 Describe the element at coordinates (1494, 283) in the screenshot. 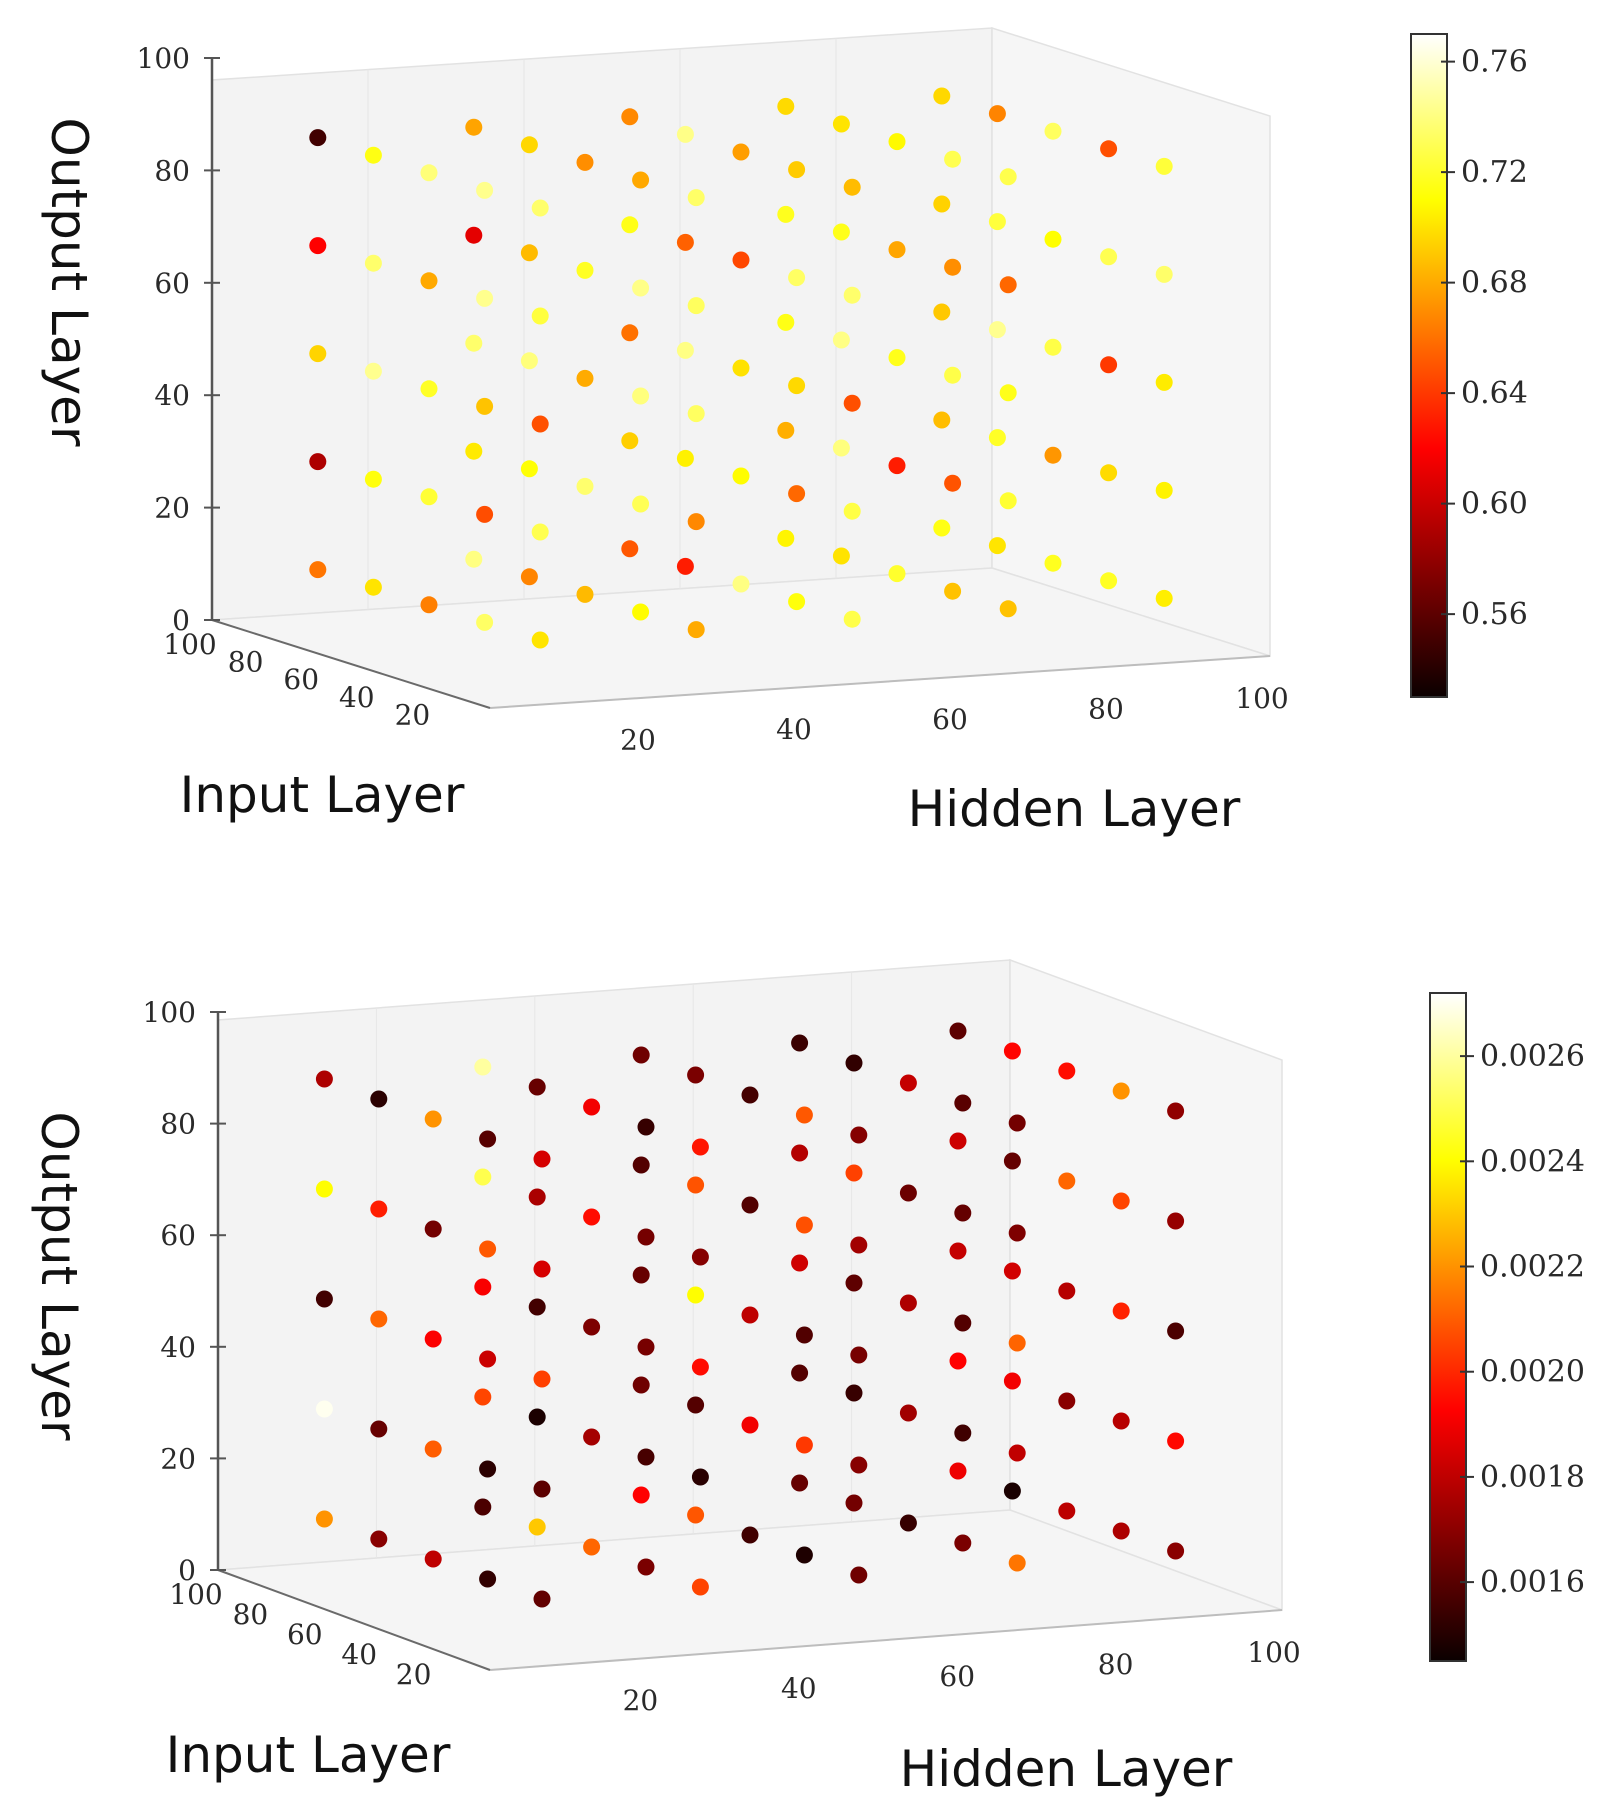

I see `colorbar-tick-label: 0.68` at that location.